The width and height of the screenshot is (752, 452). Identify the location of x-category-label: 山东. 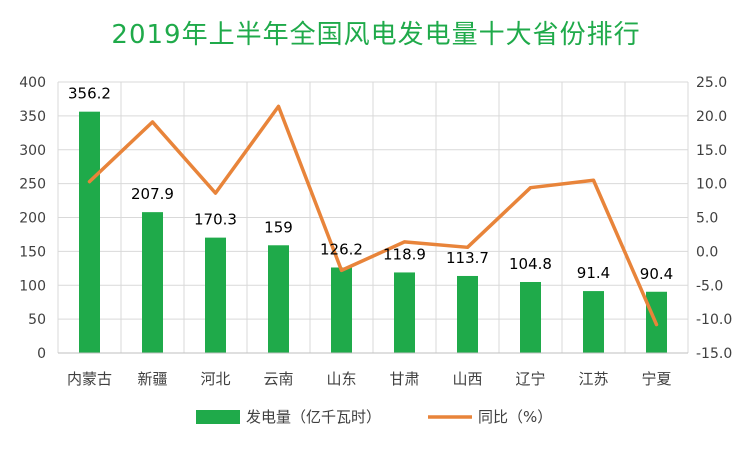
(341, 379).